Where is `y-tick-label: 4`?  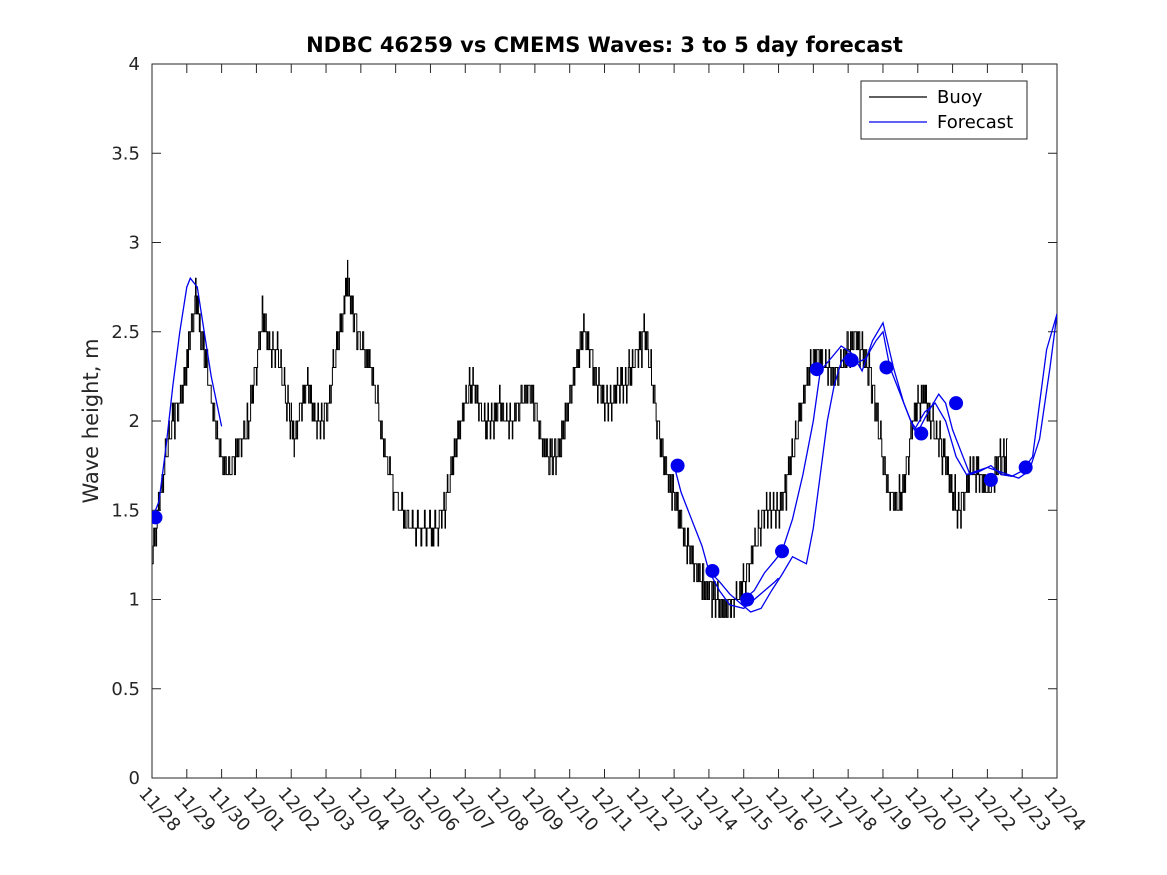
y-tick-label: 4 is located at coordinates (134, 64).